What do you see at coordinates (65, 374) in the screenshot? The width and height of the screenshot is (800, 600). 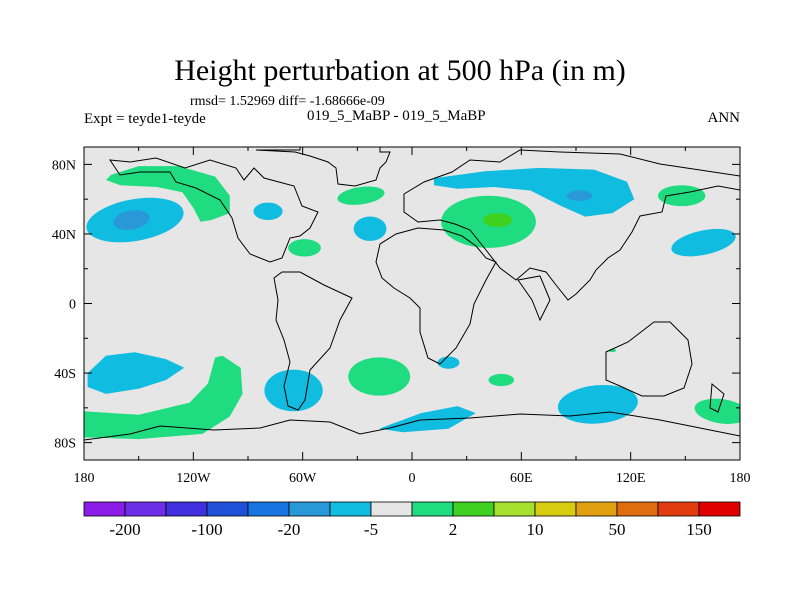 I see `y-tick-label: 40S` at bounding box center [65, 374].